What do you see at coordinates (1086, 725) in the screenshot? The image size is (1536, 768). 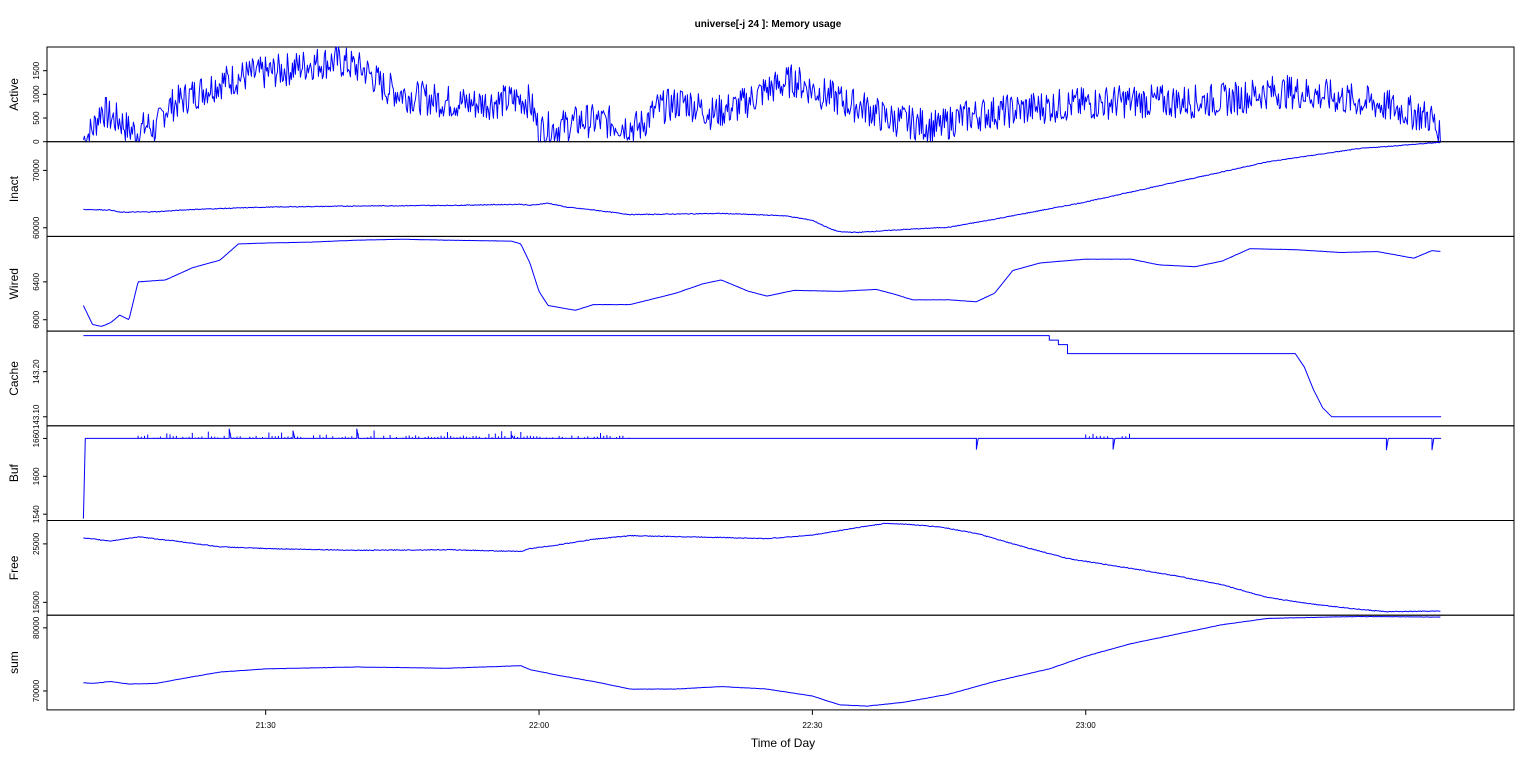 I see `x-tick-label: 23:00` at bounding box center [1086, 725].